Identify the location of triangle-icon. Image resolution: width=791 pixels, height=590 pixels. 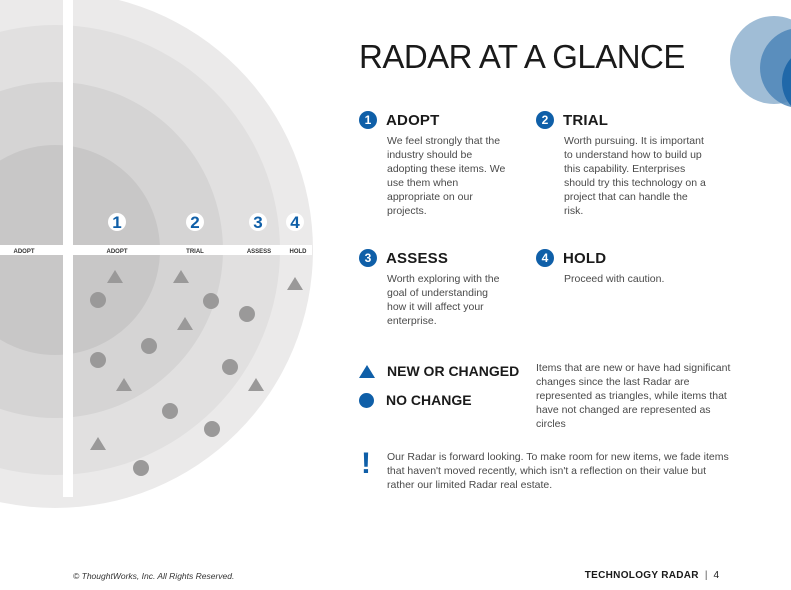
(367, 371).